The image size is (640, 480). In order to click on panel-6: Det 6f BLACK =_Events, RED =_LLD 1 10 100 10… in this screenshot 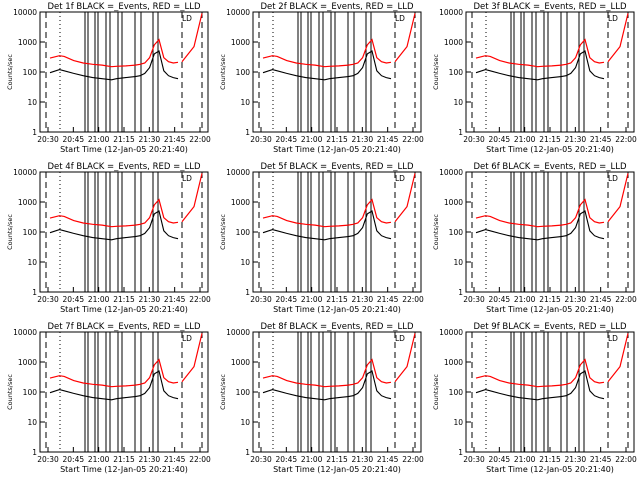, I will do `click(534, 238)`.